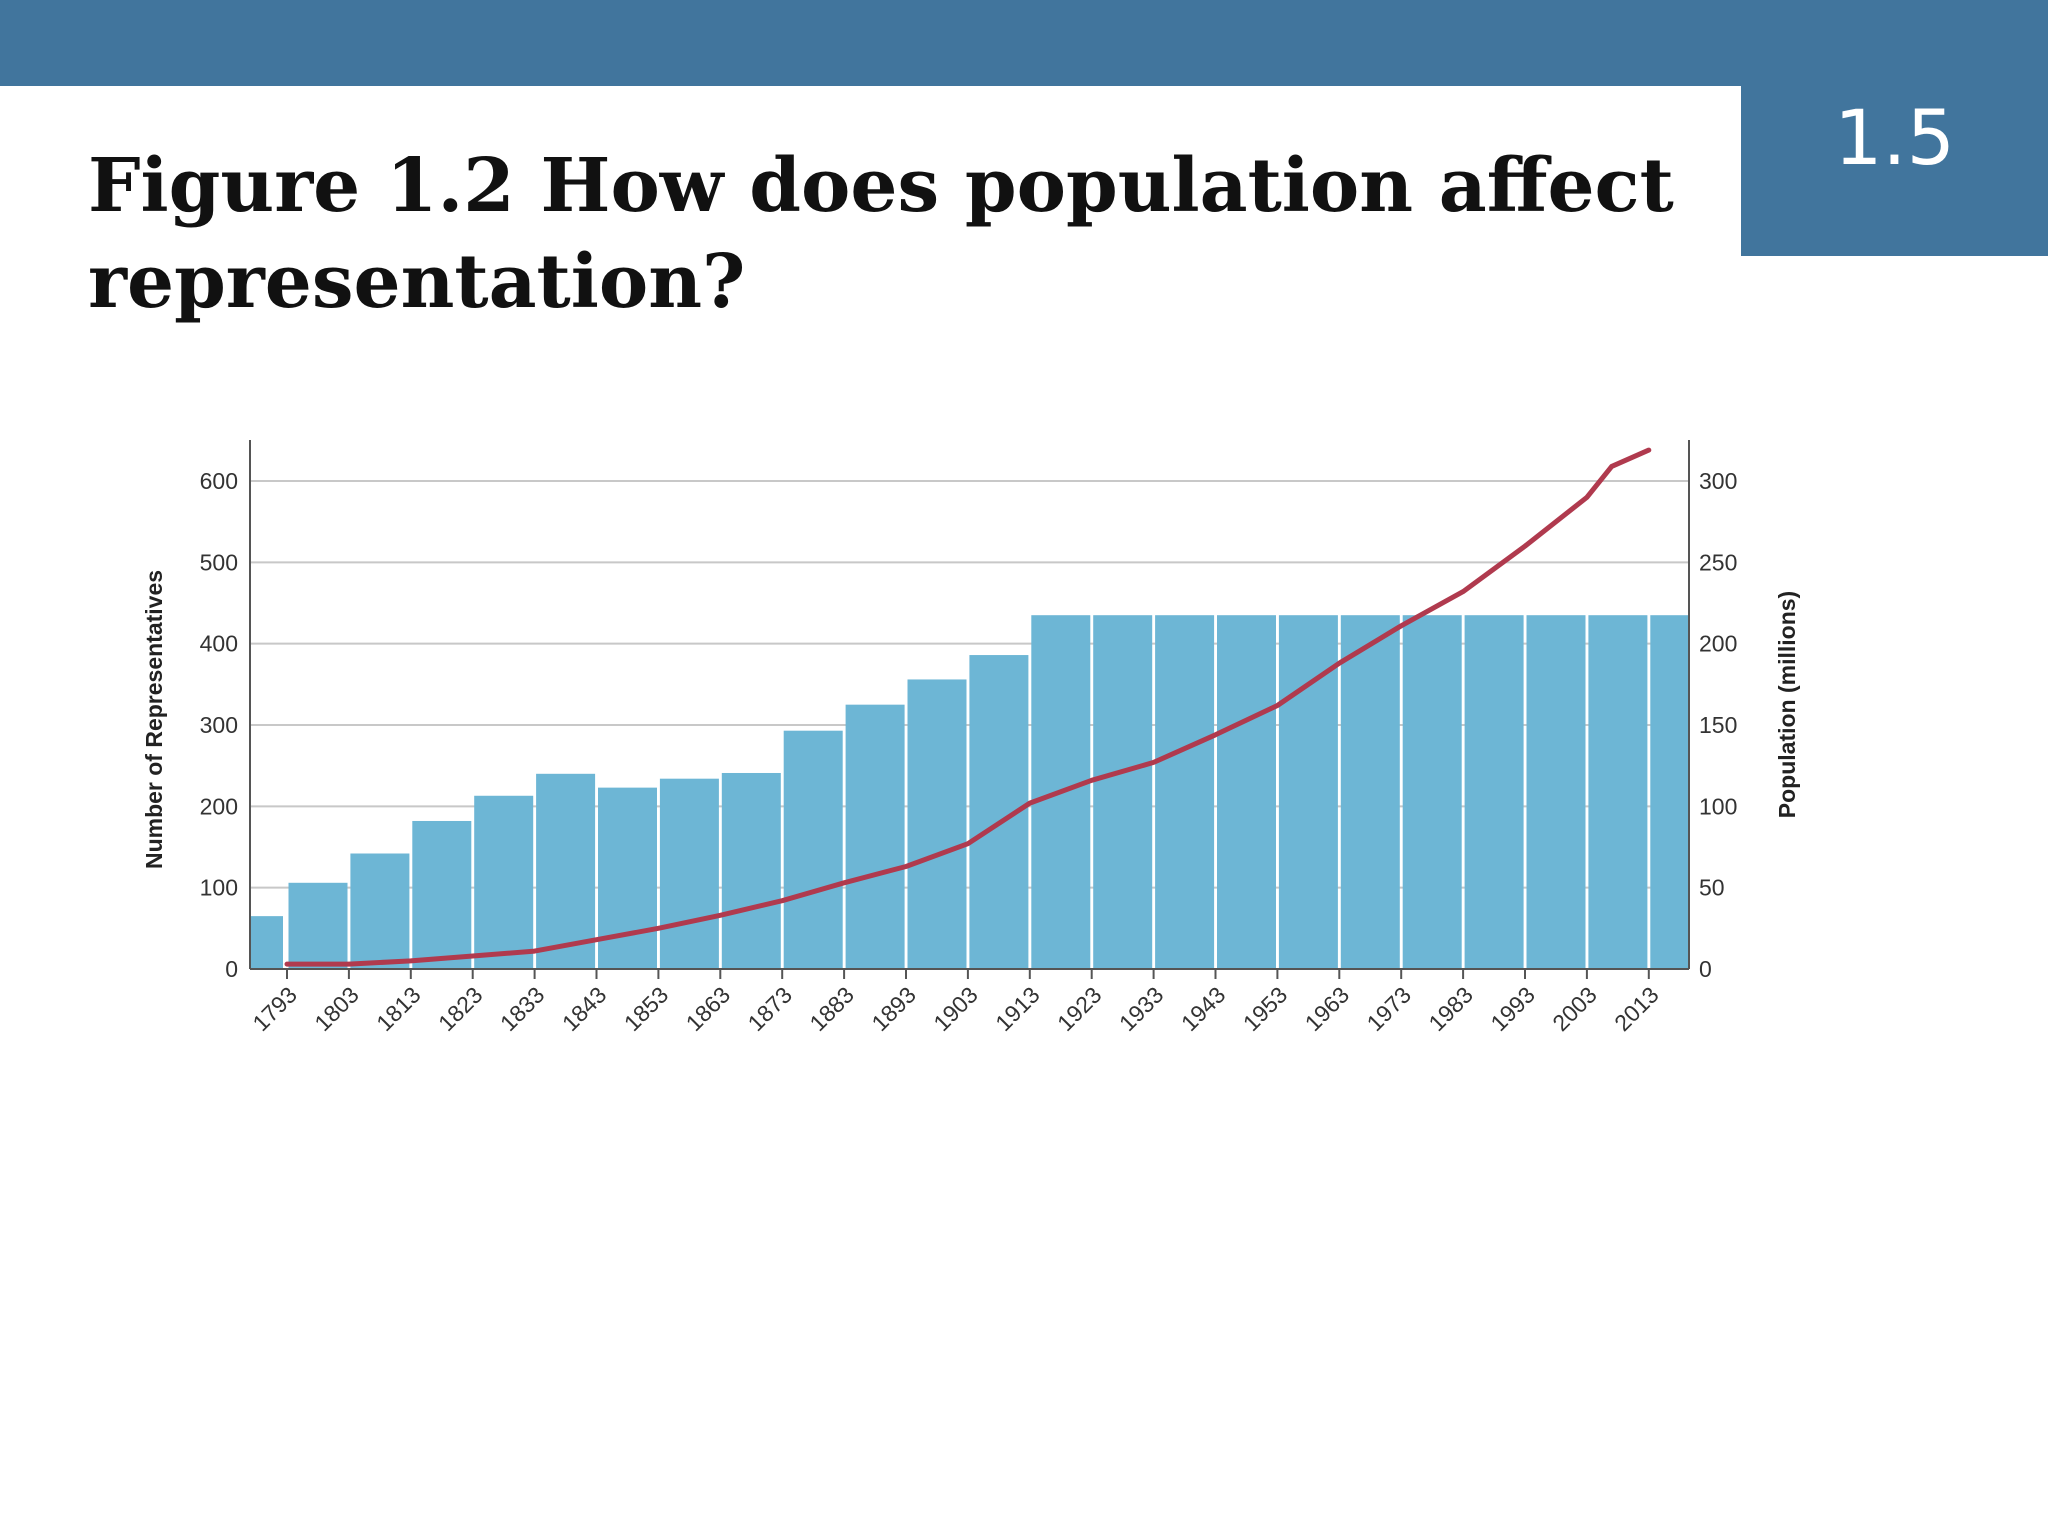 This screenshot has width=2048, height=1536. What do you see at coordinates (1389, 1009) in the screenshot?
I see `x-tick-label: 1973` at bounding box center [1389, 1009].